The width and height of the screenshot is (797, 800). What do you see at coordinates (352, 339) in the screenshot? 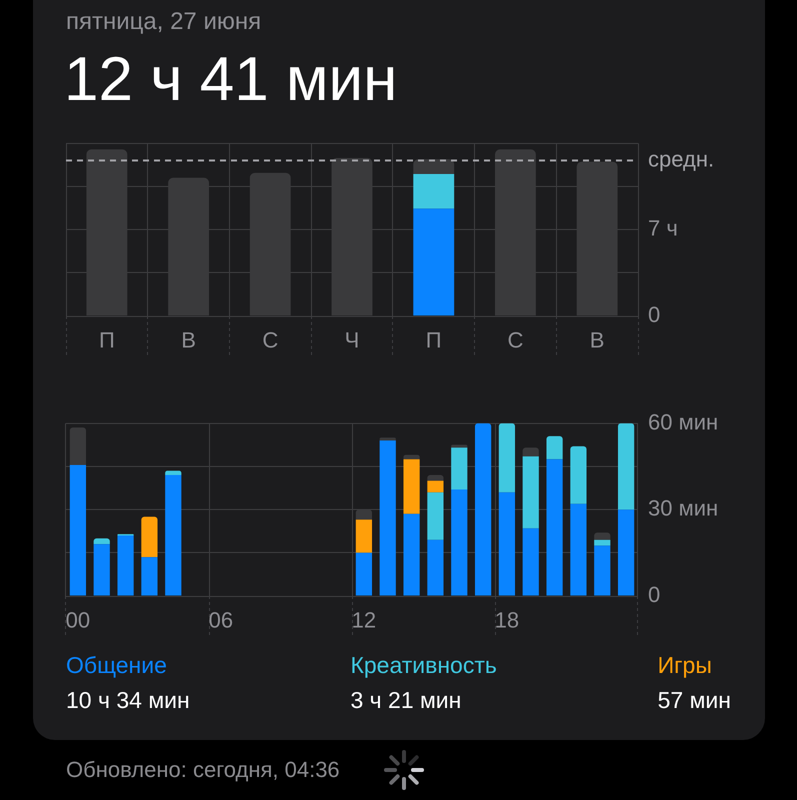
I see `x-tick-label: Ч` at bounding box center [352, 339].